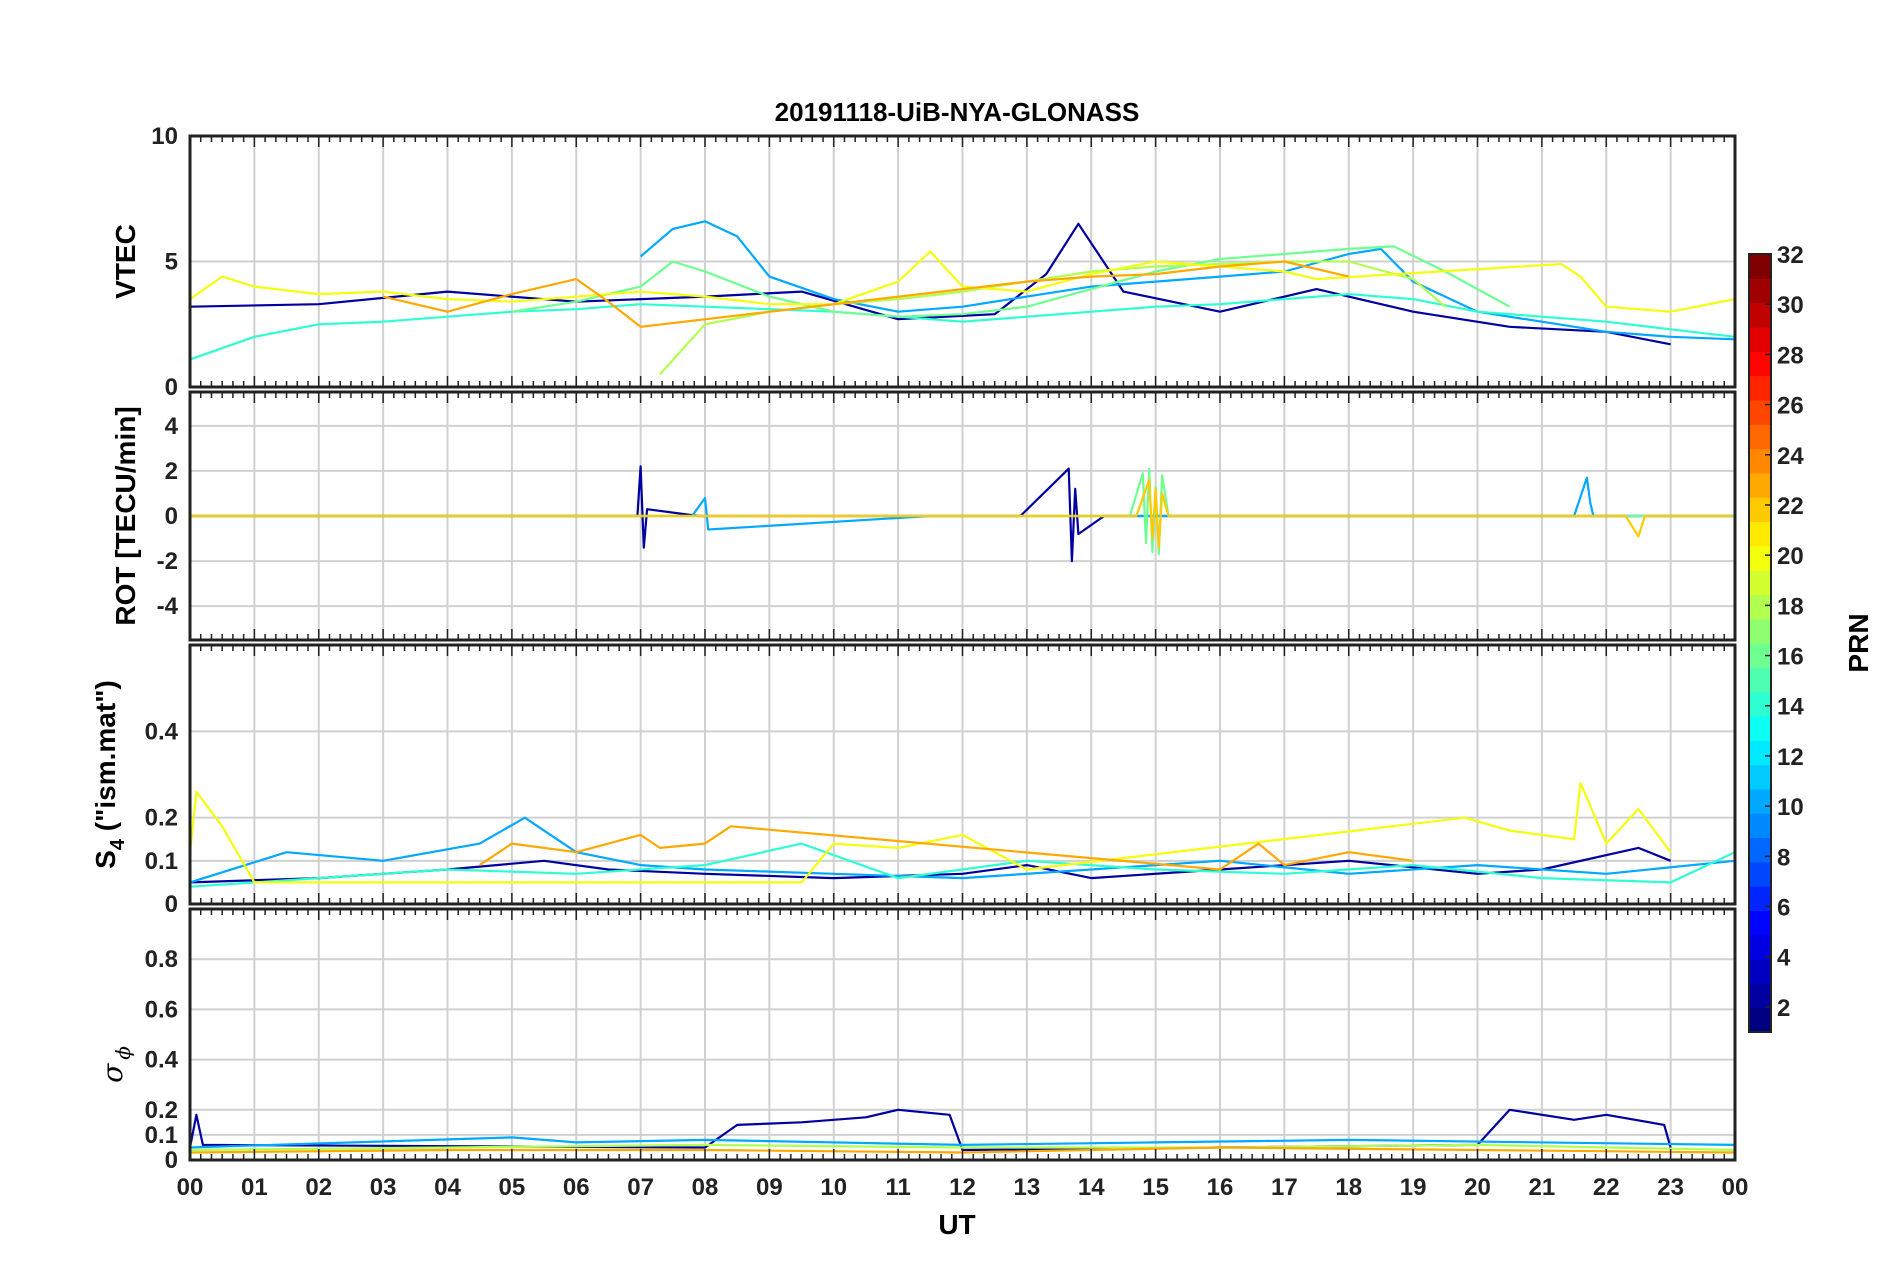 The image size is (1902, 1272). What do you see at coordinates (161, 1110) in the screenshot?
I see `y-tick-label: 0.2` at bounding box center [161, 1110].